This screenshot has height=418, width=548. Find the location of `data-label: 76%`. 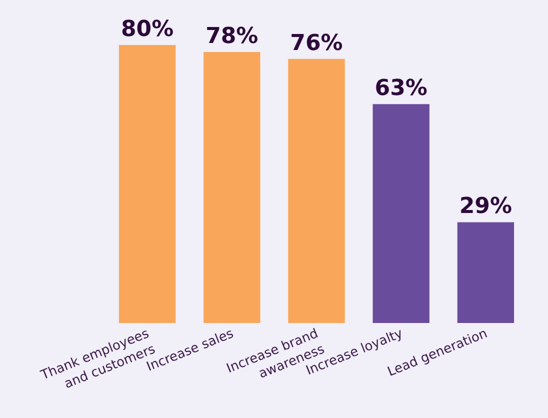

data-label: 76% is located at coordinates (316, 43).